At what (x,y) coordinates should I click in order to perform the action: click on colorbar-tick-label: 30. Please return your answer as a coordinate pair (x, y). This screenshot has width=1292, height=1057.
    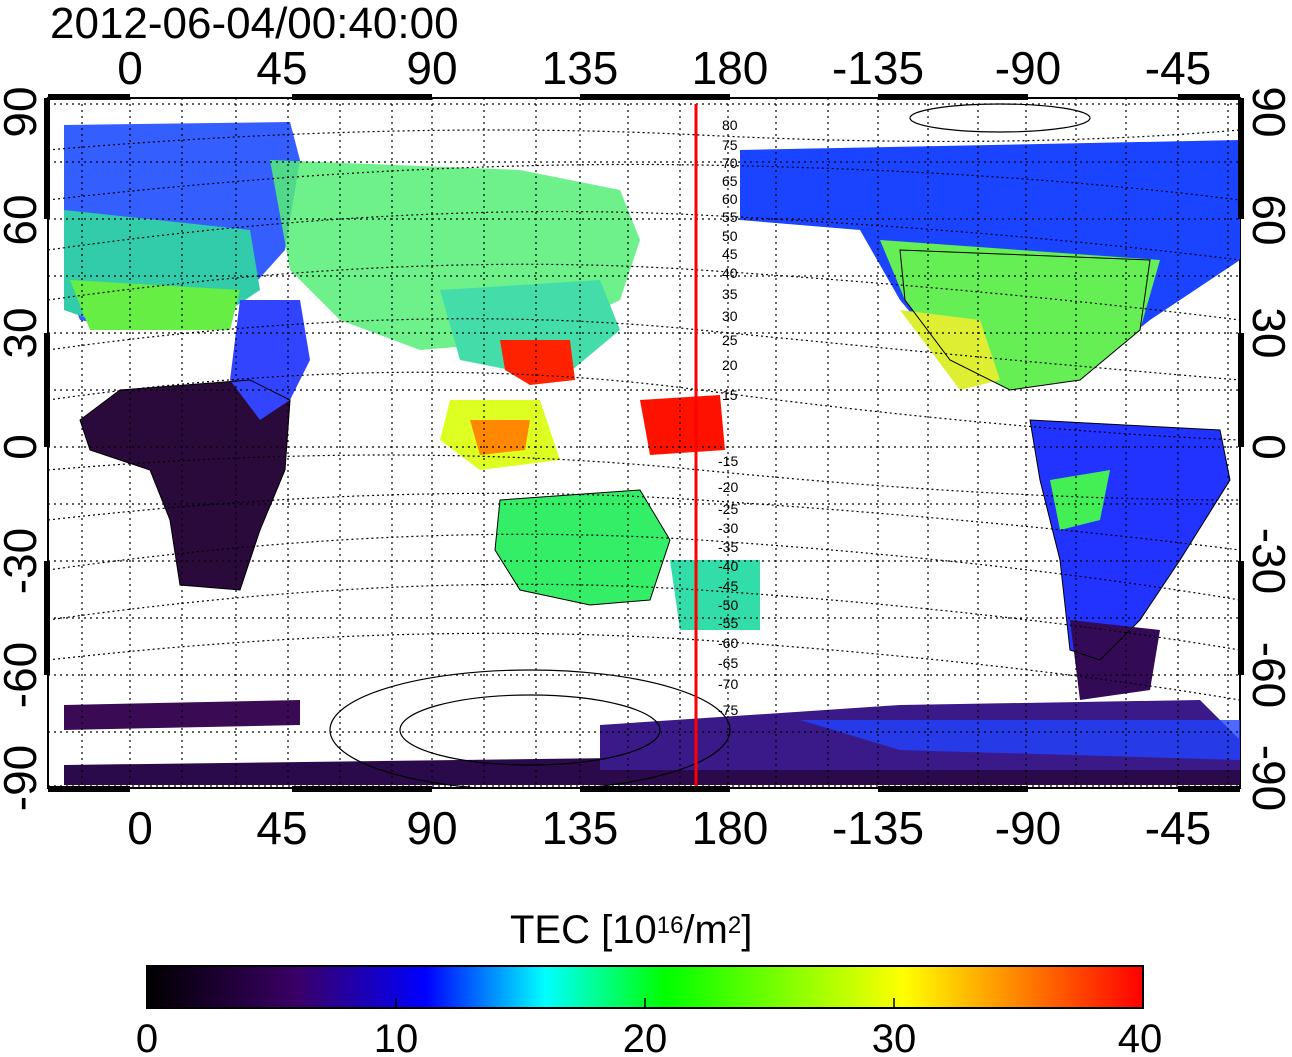
    Looking at the image, I should click on (894, 1037).